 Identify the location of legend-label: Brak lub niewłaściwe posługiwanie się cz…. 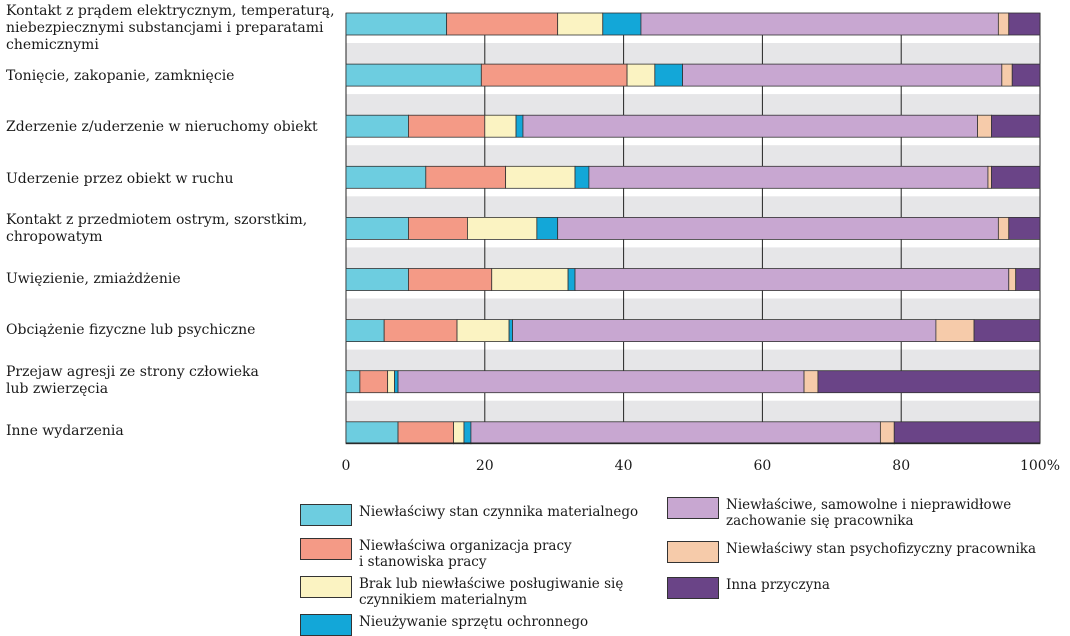
(491, 592).